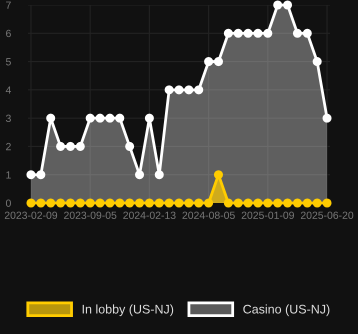 This screenshot has width=358, height=334. What do you see at coordinates (327, 215) in the screenshot?
I see `x-tick-label: 2025-06-20` at bounding box center [327, 215].